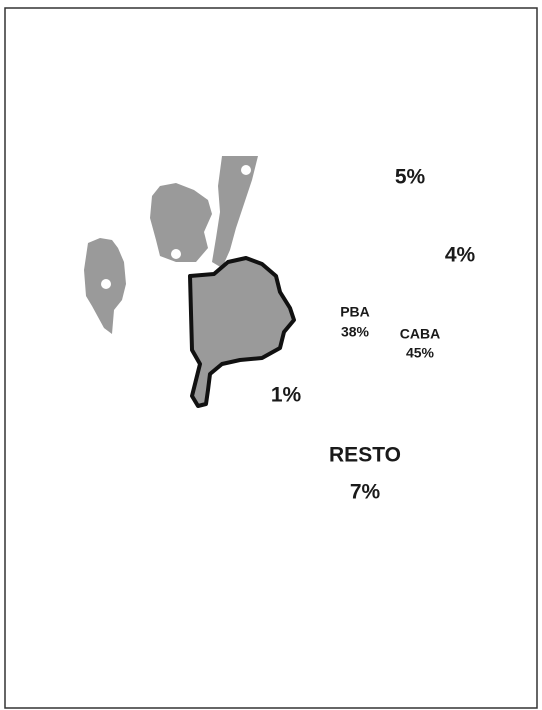 This screenshot has width=542, height=710. What do you see at coordinates (420, 334) in the screenshot?
I see `label-name: CABA` at bounding box center [420, 334].